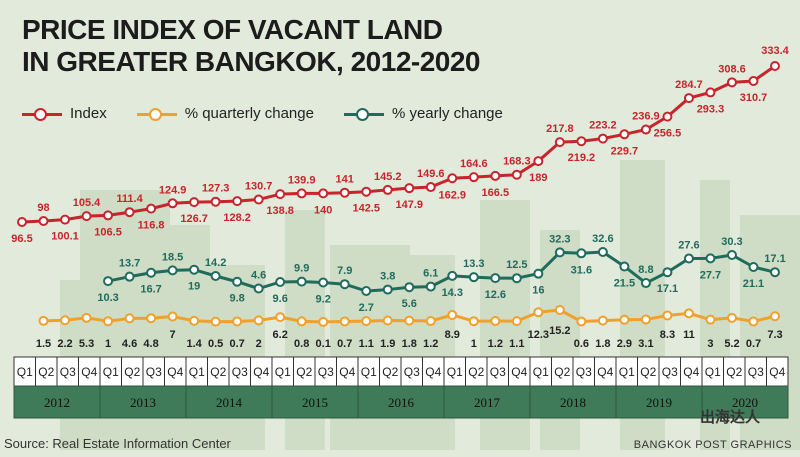 The width and height of the screenshot is (800, 457). What do you see at coordinates (731, 242) in the screenshot?
I see `data-label-yearly-change: 30.3` at bounding box center [731, 242].